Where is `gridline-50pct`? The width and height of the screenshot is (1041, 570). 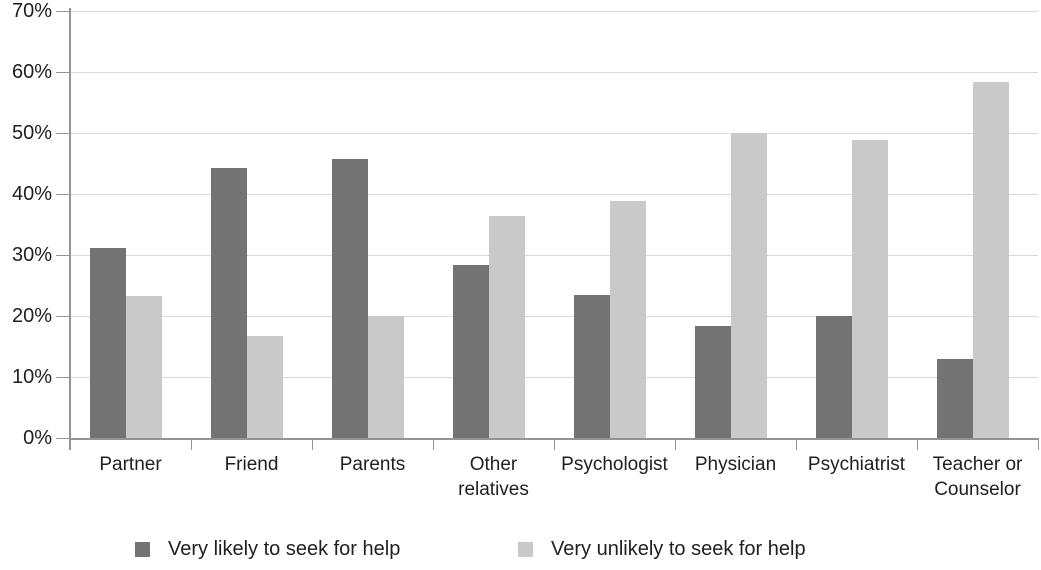
gridline-50pct is located at coordinates (554, 133).